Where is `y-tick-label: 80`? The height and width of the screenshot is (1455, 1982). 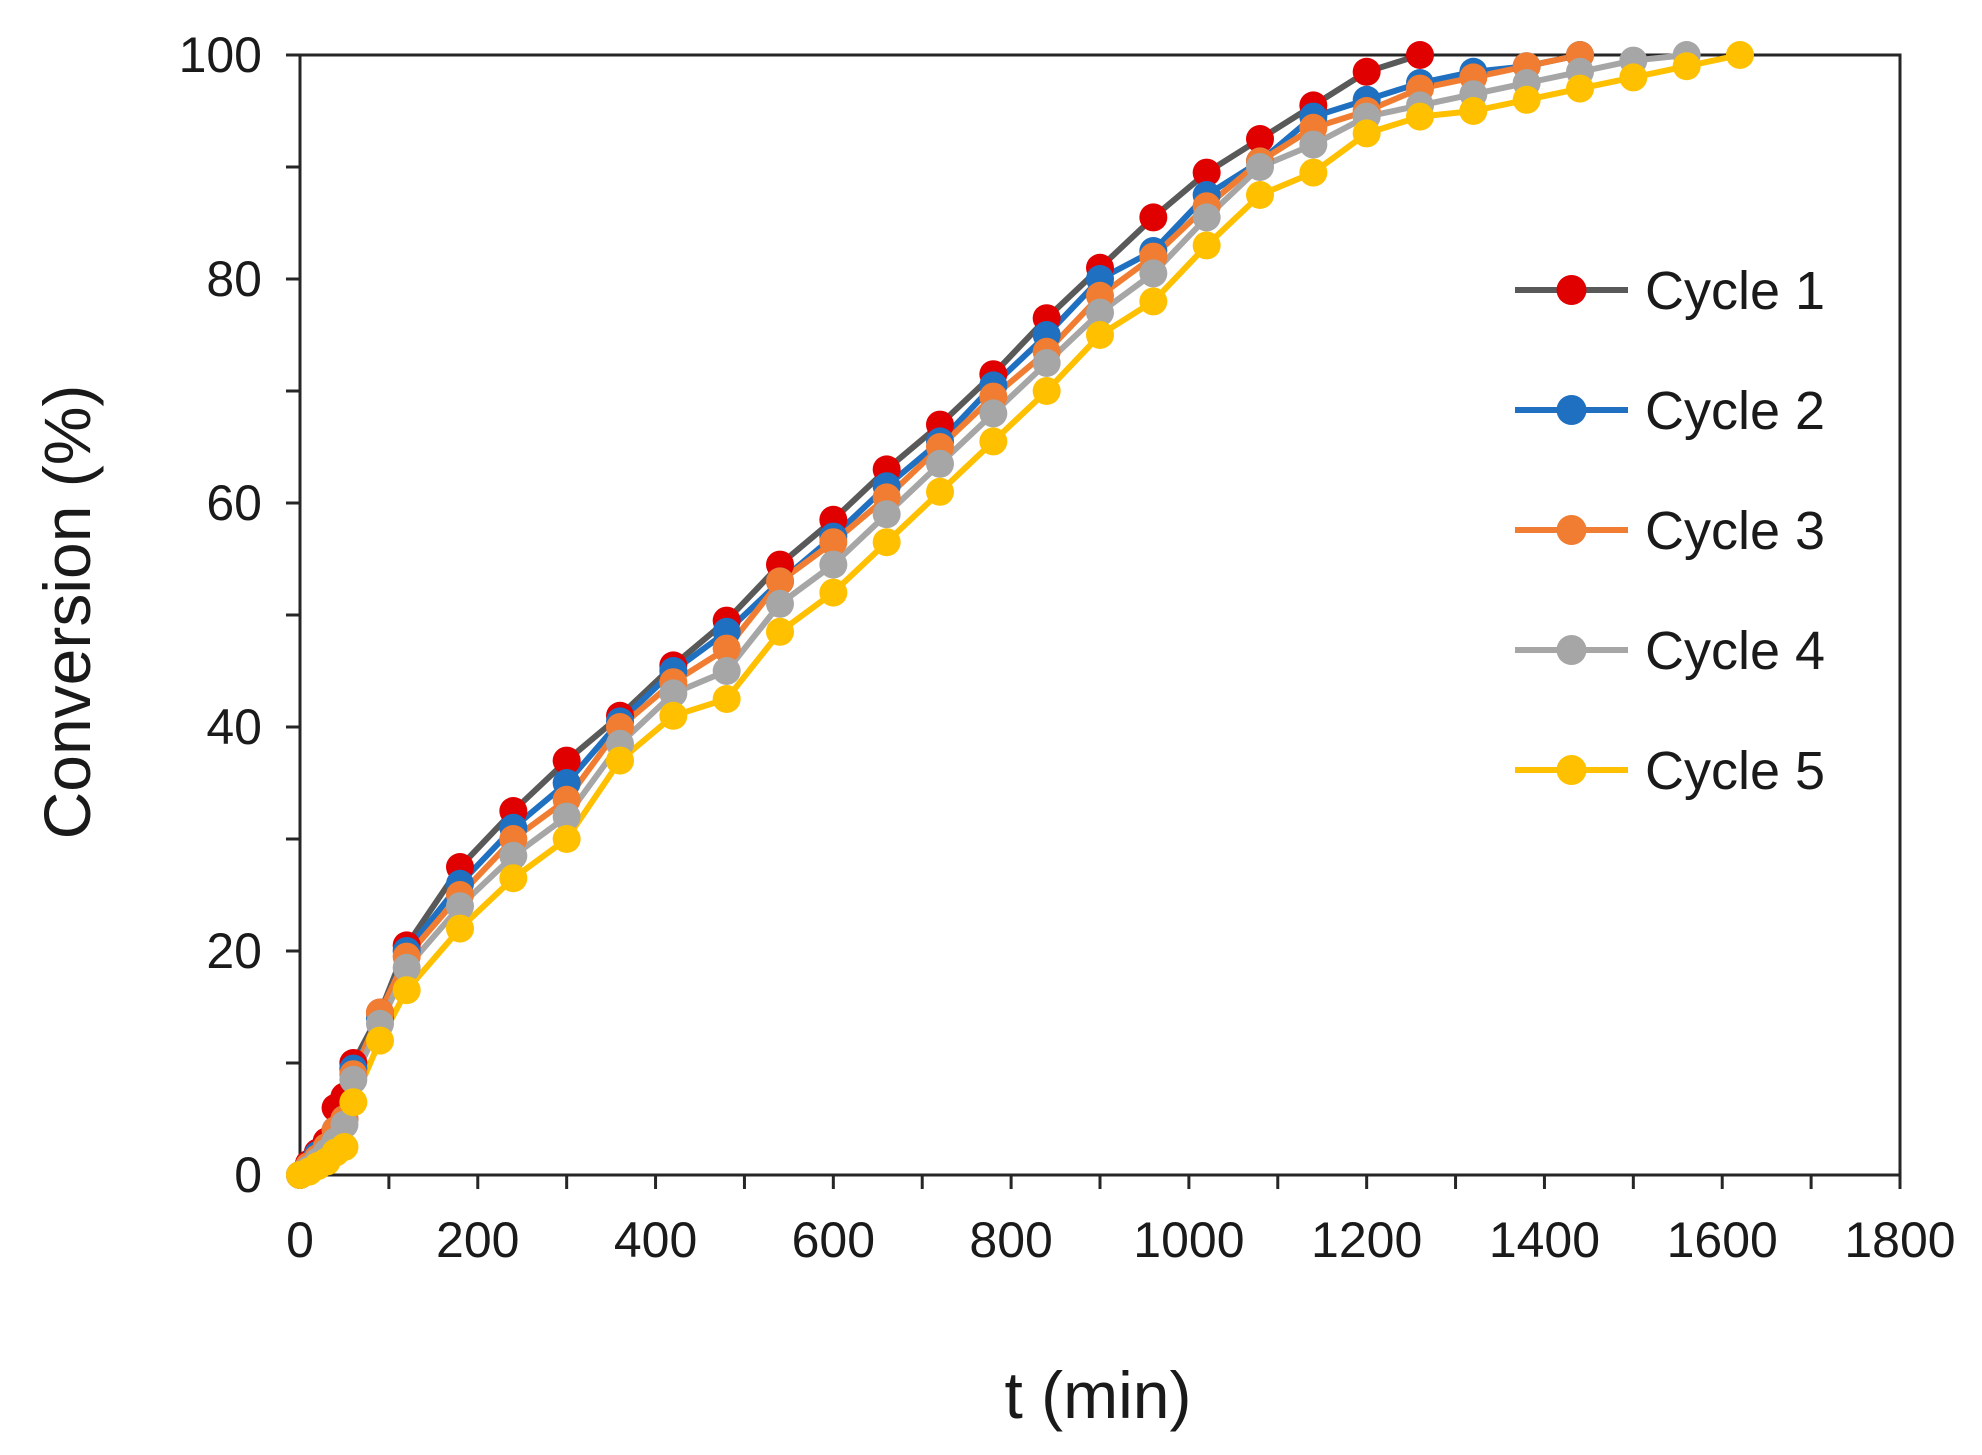
y-tick-label: 80 is located at coordinates (234, 279).